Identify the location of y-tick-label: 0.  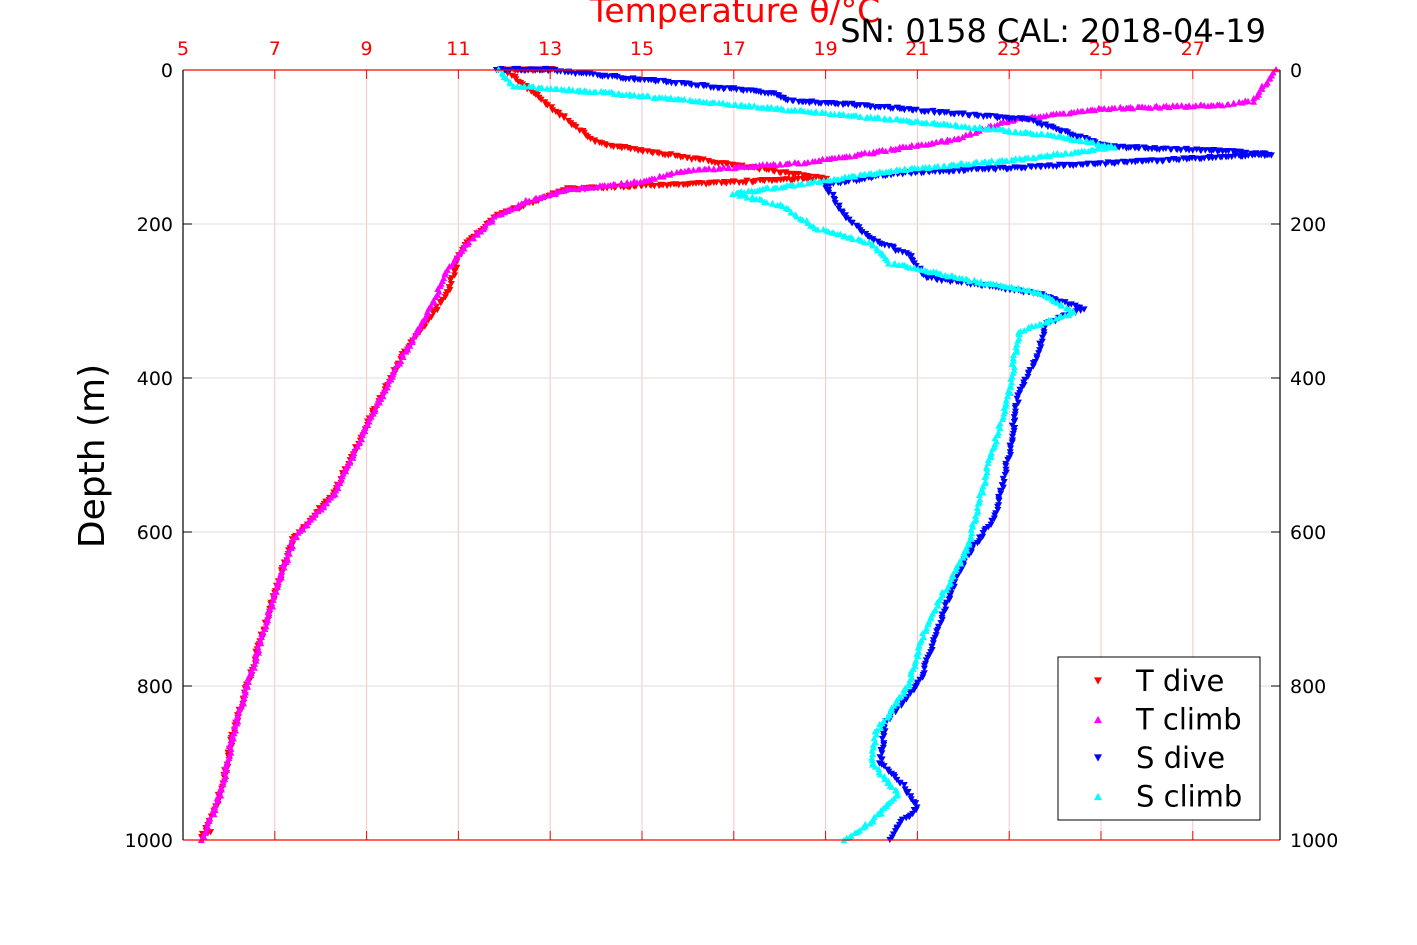
(167, 71).